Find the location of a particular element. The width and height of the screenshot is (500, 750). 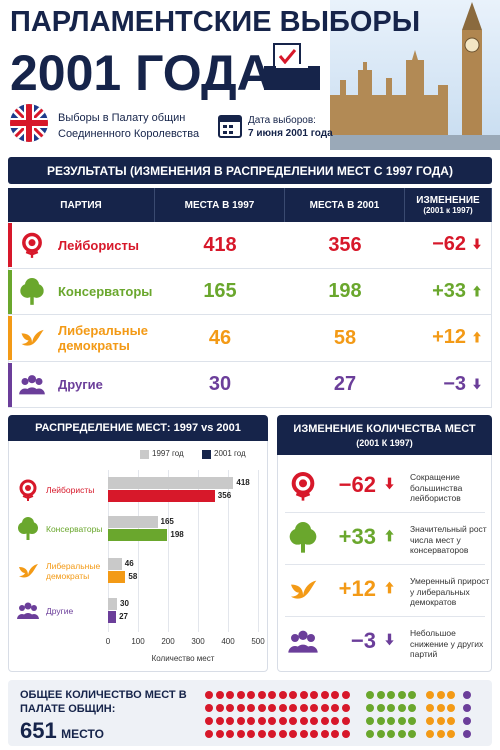

uk-flag is located at coordinates (29, 123).